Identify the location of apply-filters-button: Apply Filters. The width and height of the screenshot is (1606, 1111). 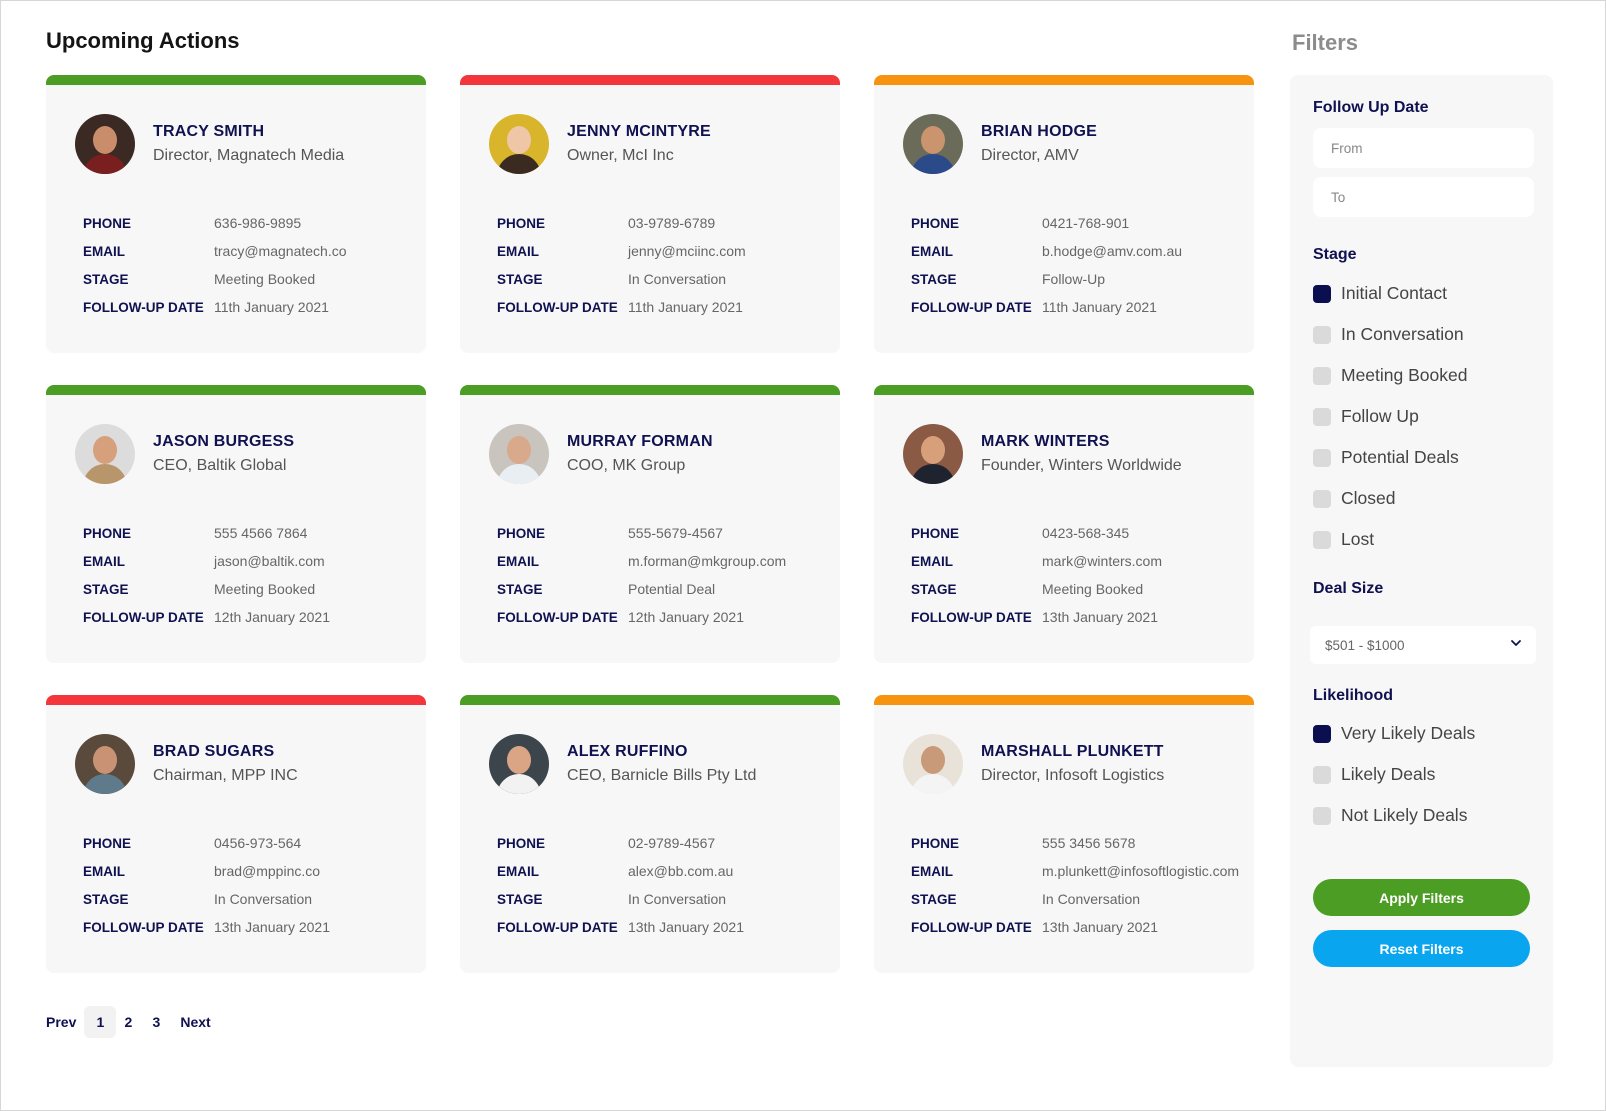
(1421, 897).